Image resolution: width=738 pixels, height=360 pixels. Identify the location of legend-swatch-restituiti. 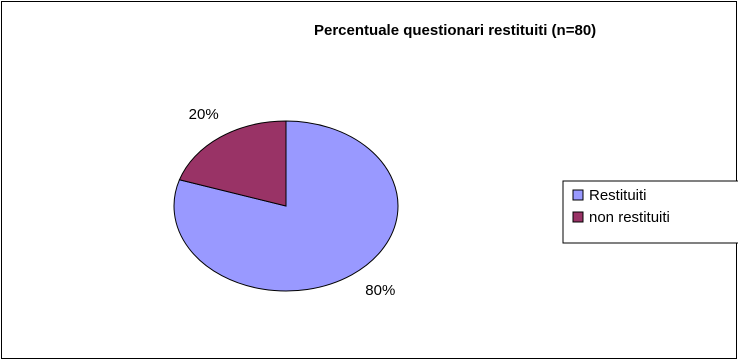
(578, 195).